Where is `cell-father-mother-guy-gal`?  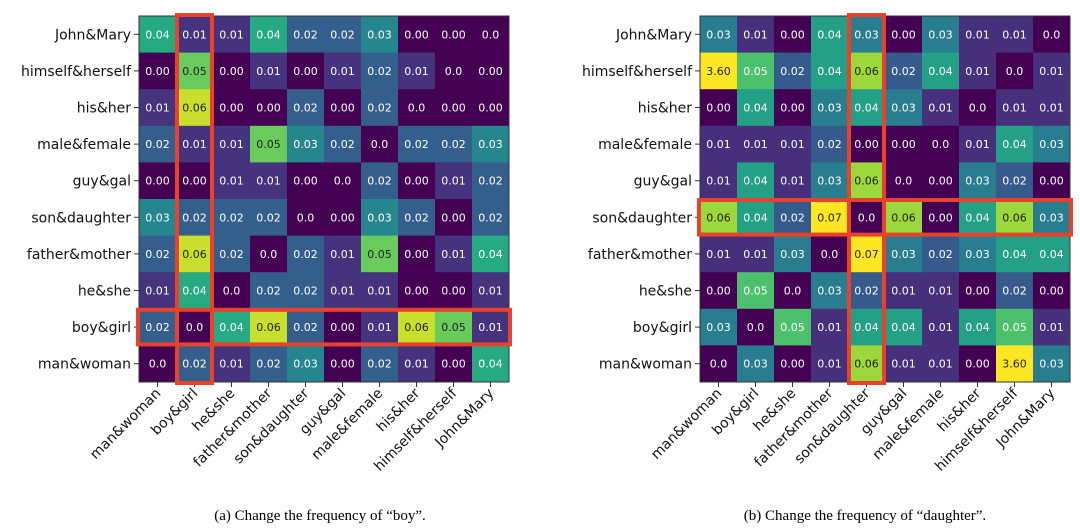 cell-father-mother-guy-gal is located at coordinates (904, 254).